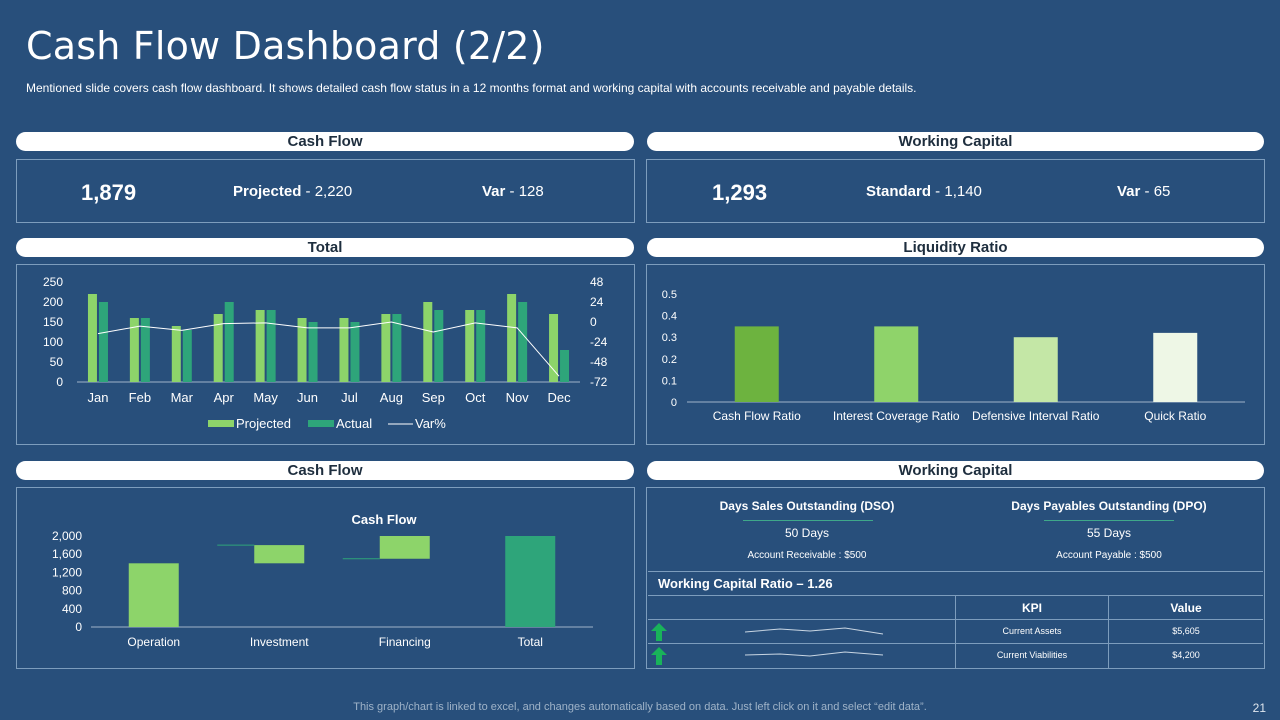 This screenshot has width=1280, height=720. Describe the element at coordinates (1109, 555) in the screenshot. I see `dpo-sub: Account Payable : $500` at that location.